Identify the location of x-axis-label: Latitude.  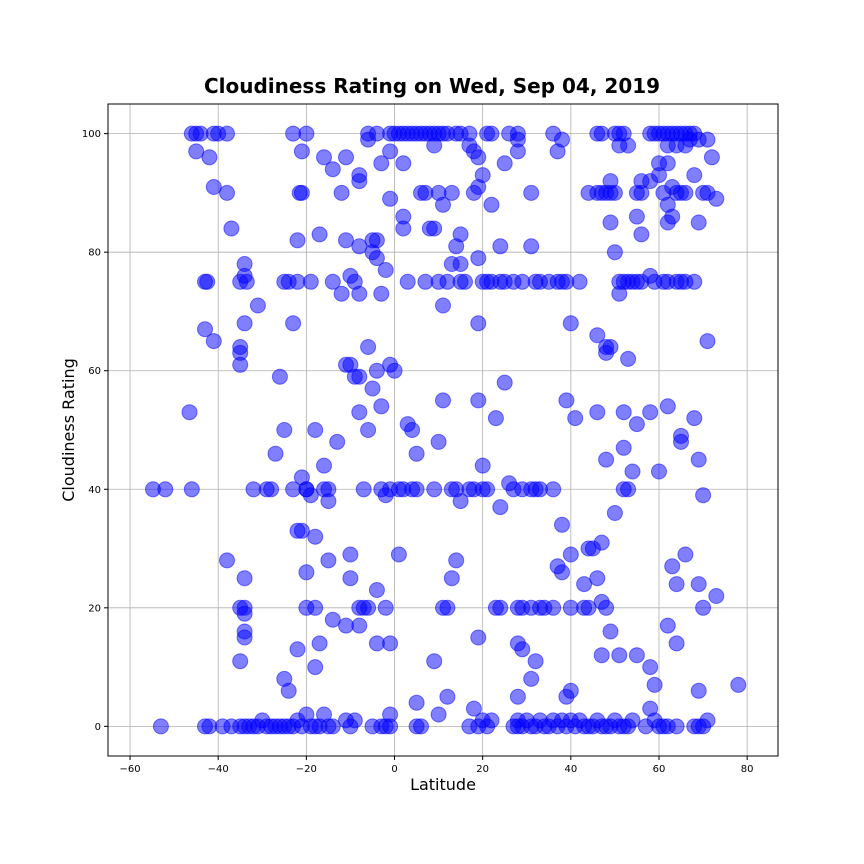
(443, 784).